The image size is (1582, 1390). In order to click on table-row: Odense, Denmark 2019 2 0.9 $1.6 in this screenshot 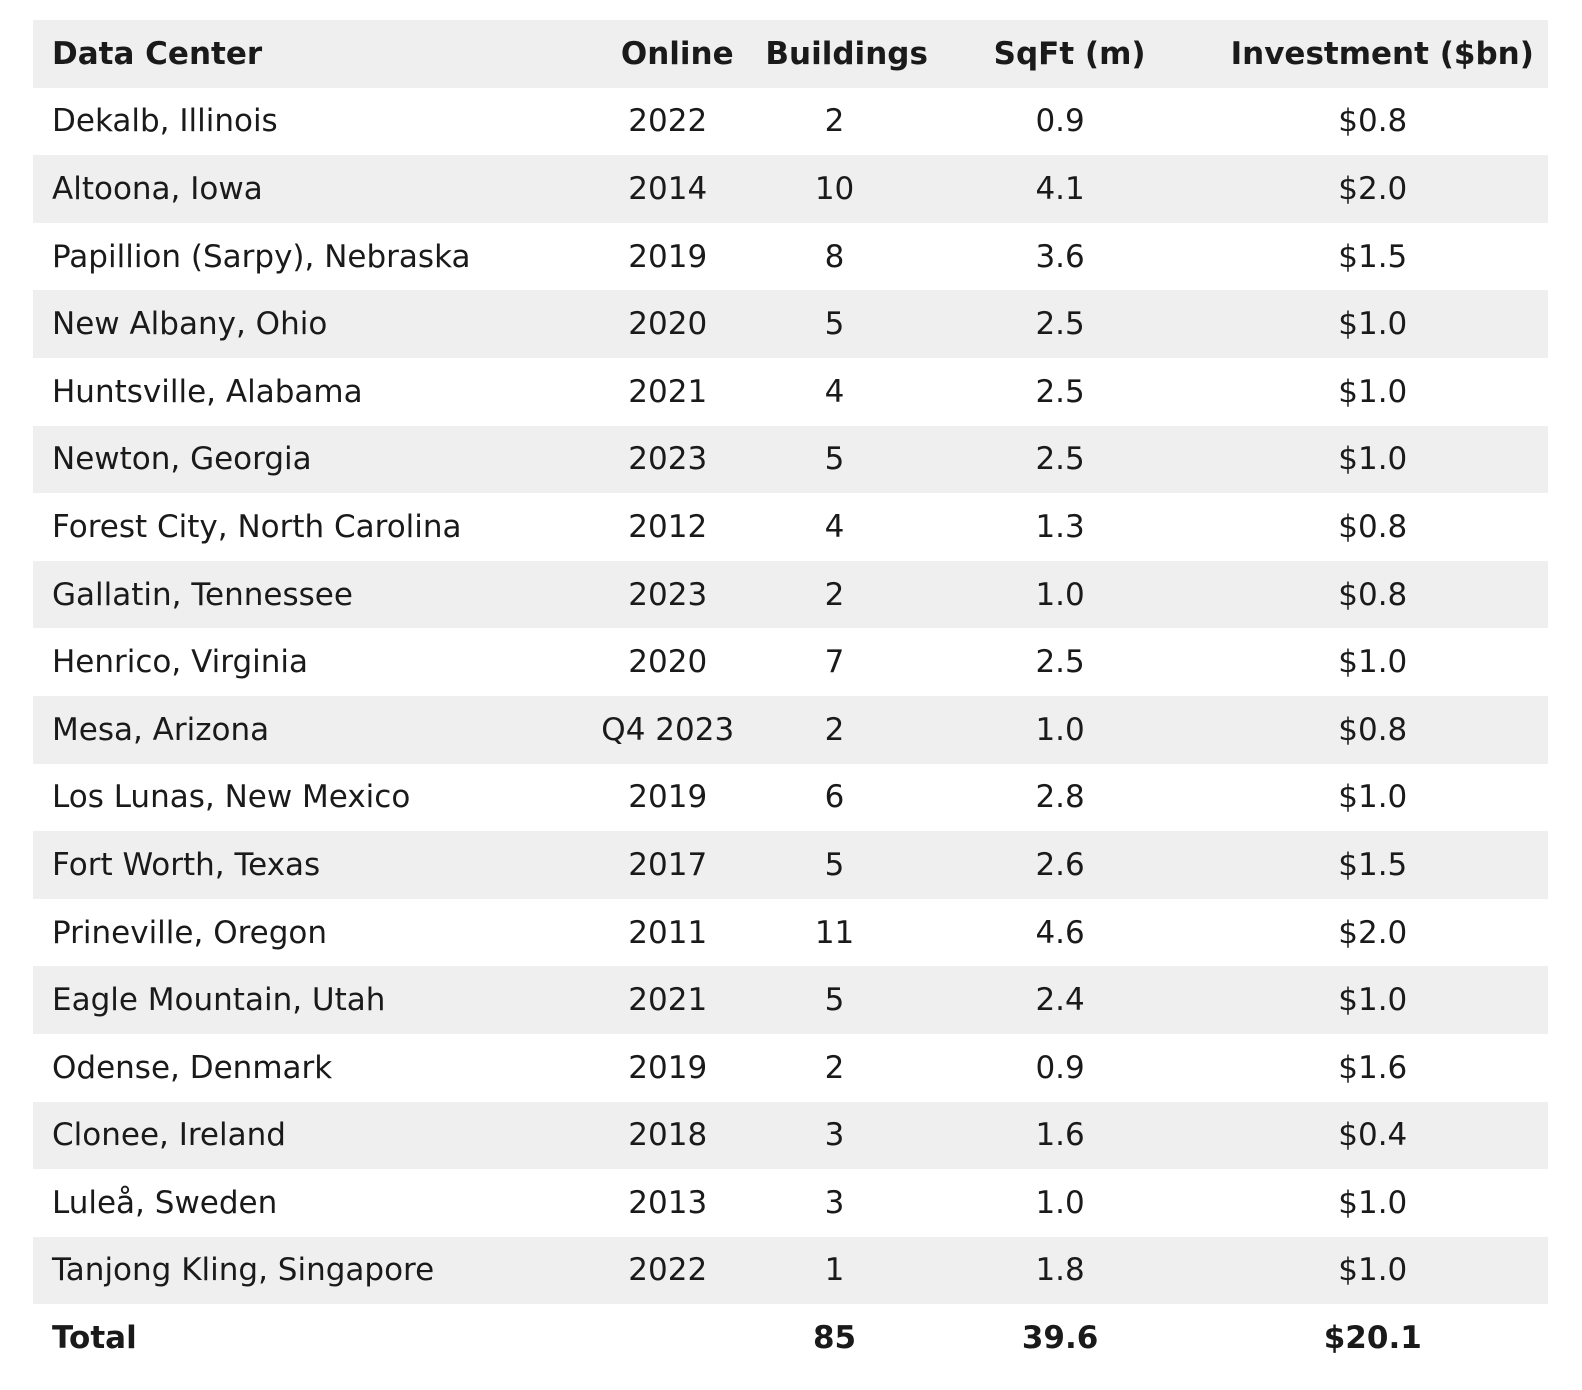, I will do `click(790, 1068)`.